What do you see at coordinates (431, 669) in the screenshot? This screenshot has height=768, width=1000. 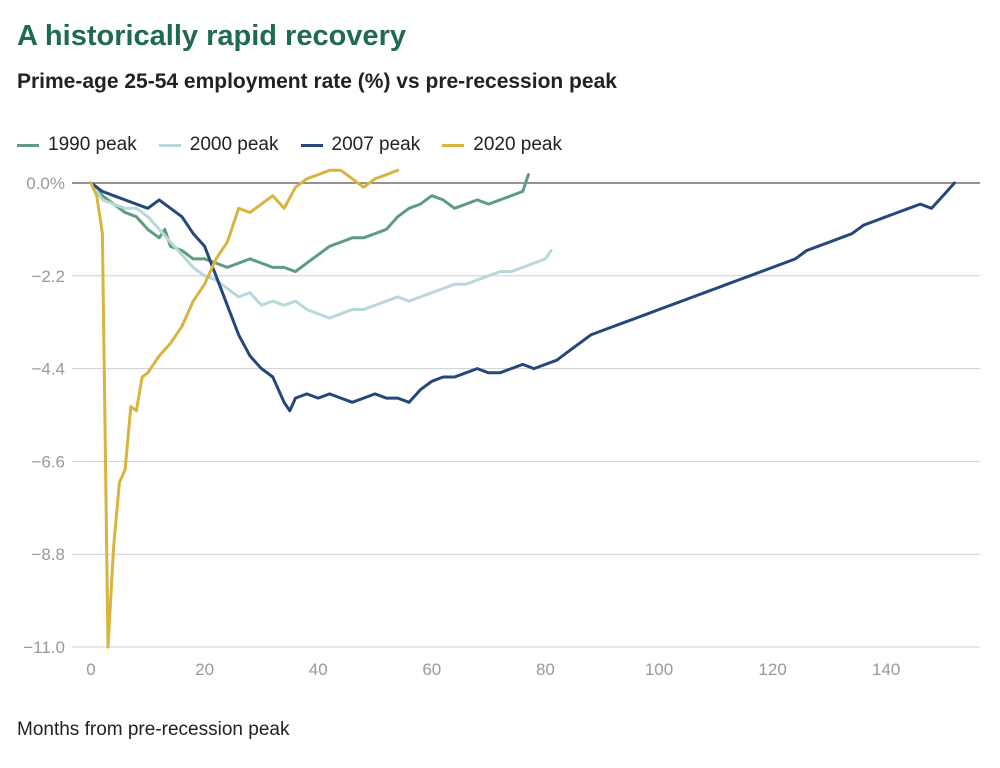 I see `x-tick-label: 60` at bounding box center [431, 669].